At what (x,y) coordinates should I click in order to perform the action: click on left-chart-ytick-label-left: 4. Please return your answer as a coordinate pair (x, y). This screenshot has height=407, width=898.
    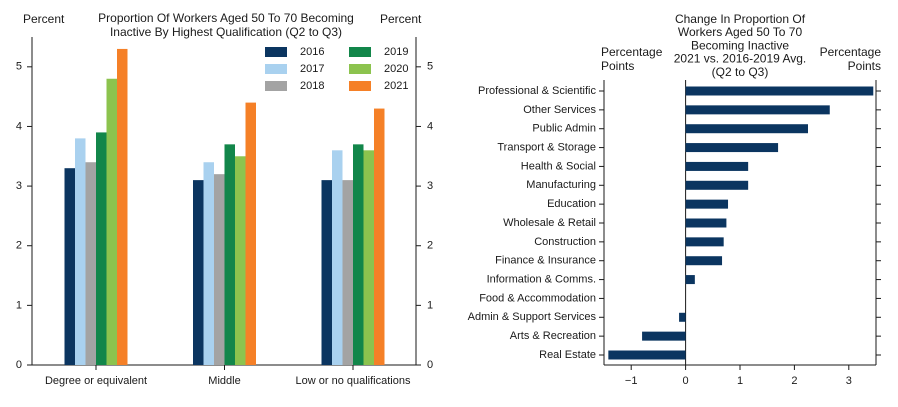
    Looking at the image, I should click on (19, 126).